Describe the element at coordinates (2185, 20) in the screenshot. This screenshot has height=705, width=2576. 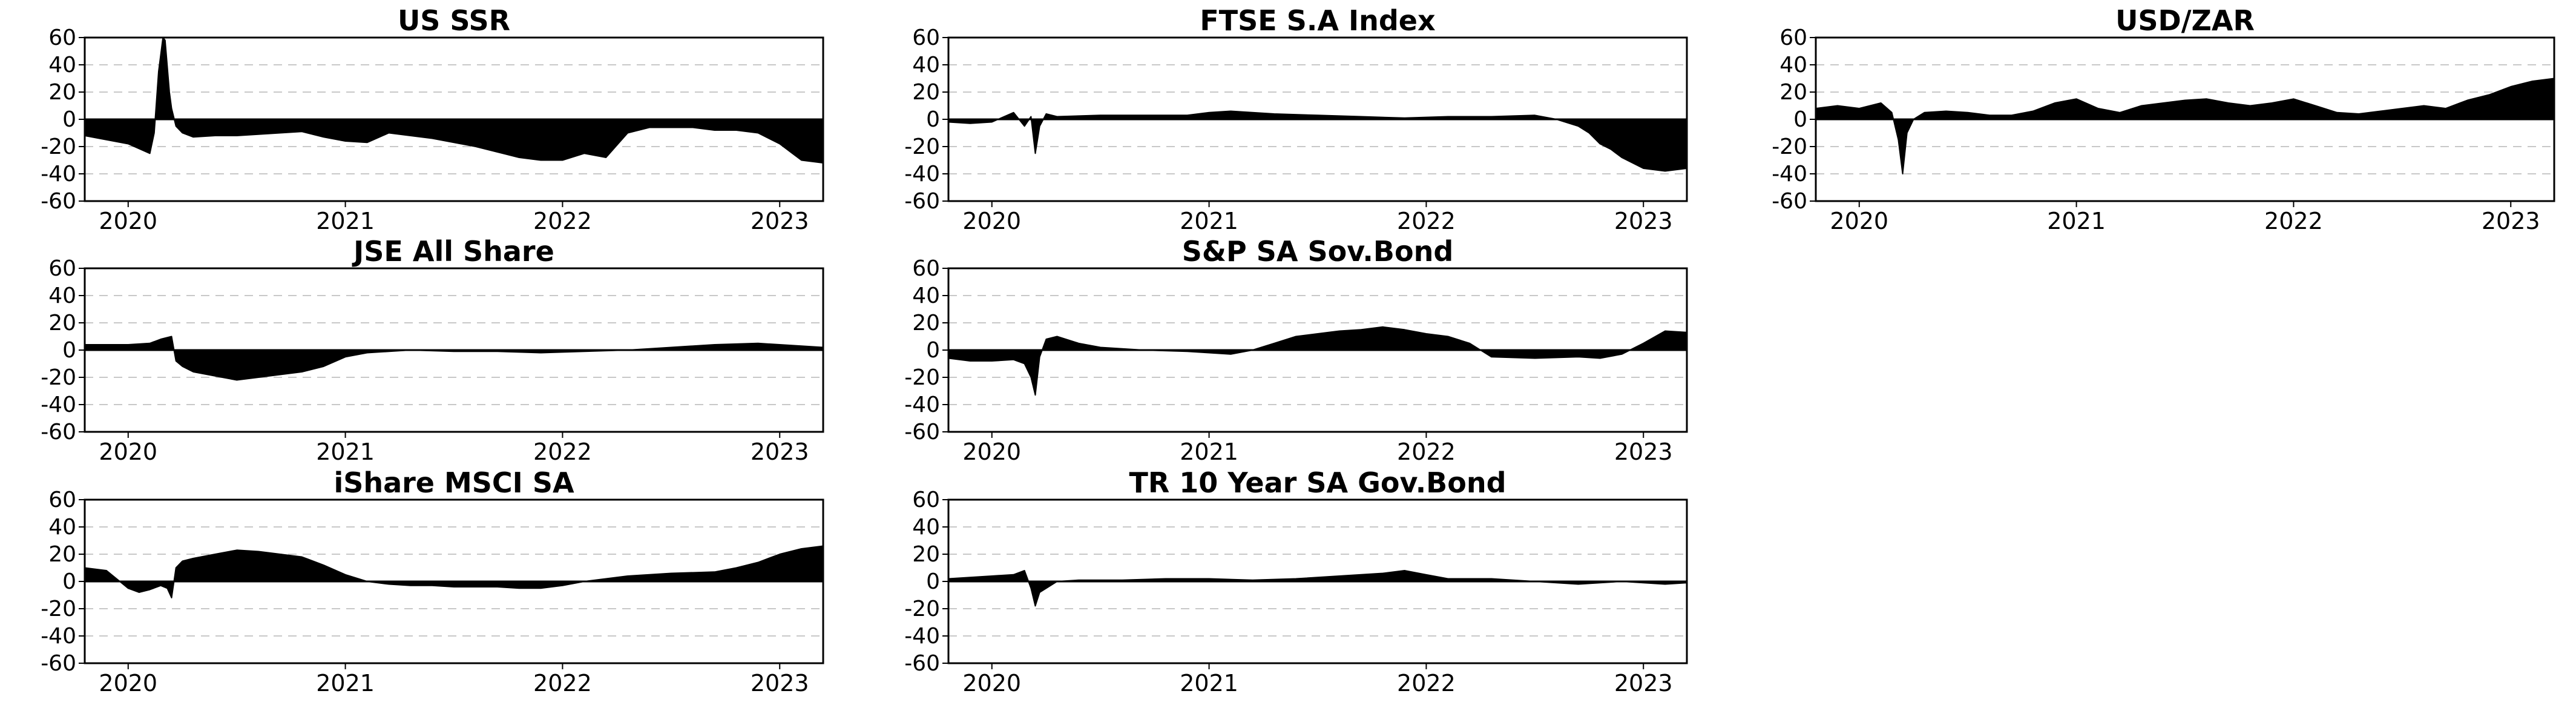
I see `panel-title: USD/ZAR` at that location.